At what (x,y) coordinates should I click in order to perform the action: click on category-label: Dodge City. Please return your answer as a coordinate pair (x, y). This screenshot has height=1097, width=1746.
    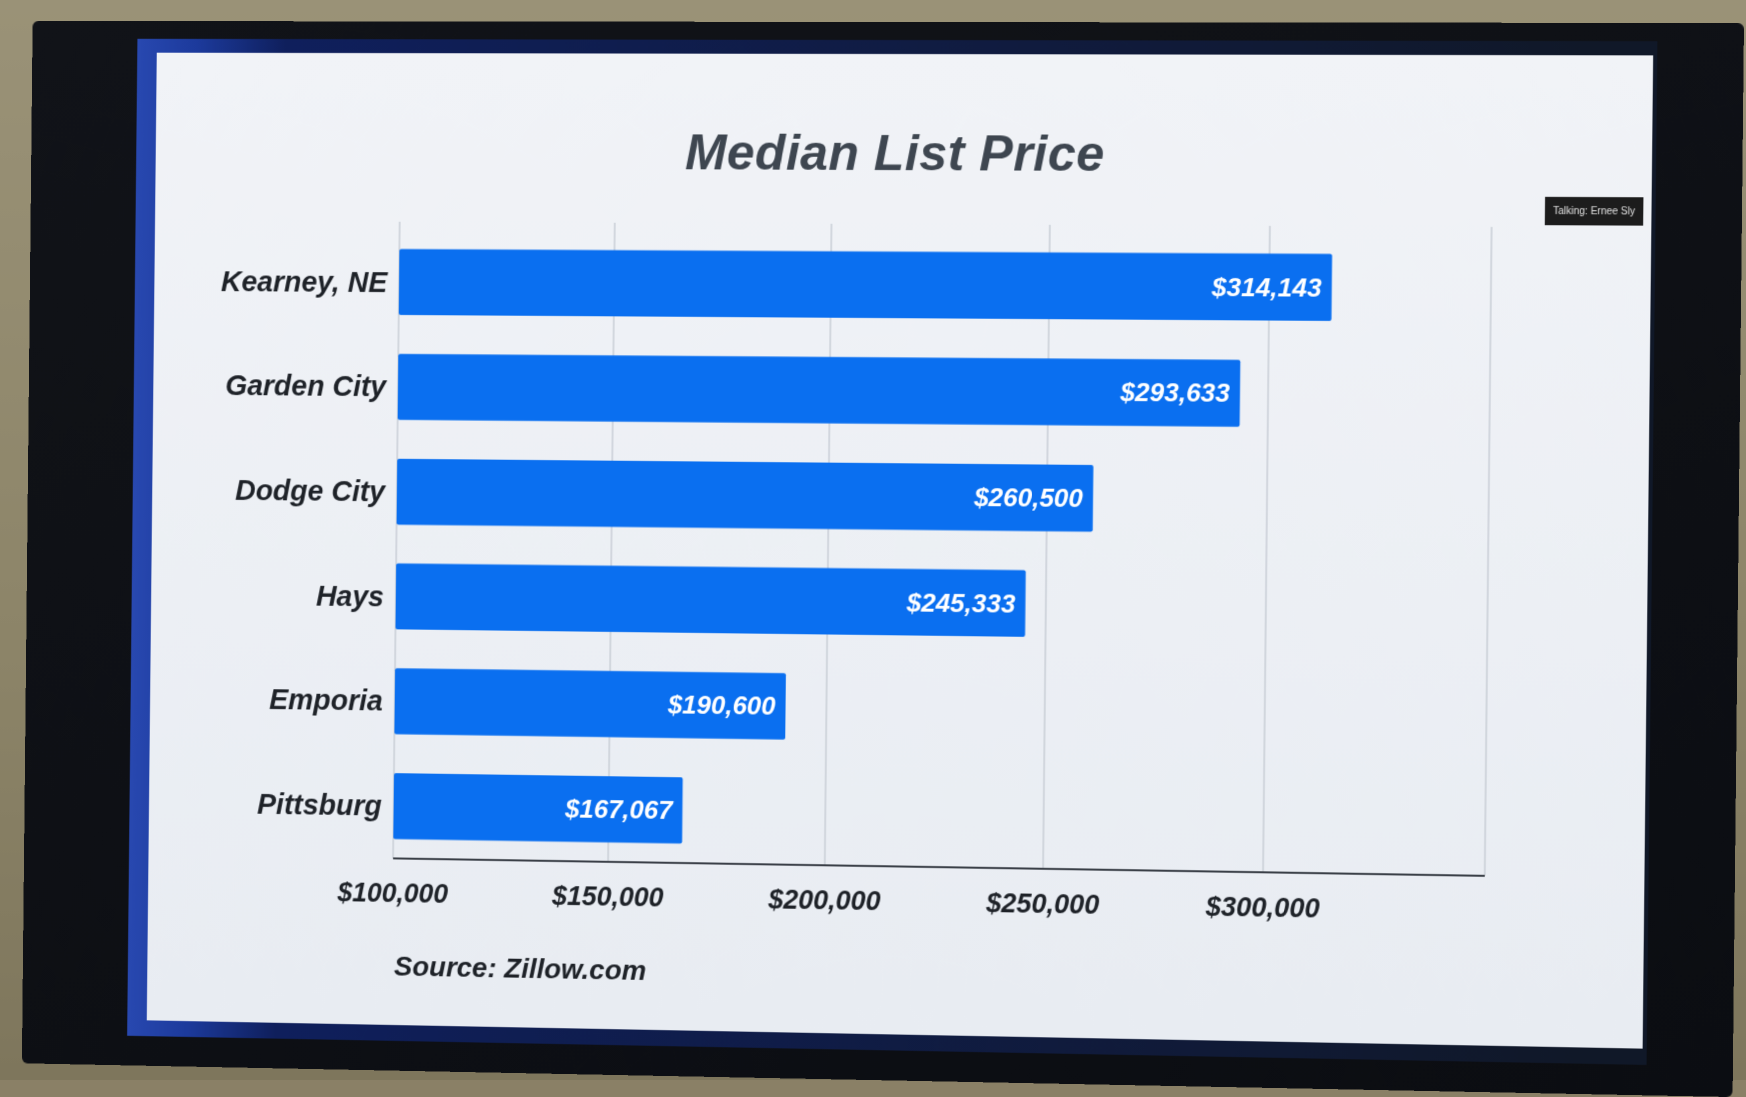
    Looking at the image, I should click on (311, 491).